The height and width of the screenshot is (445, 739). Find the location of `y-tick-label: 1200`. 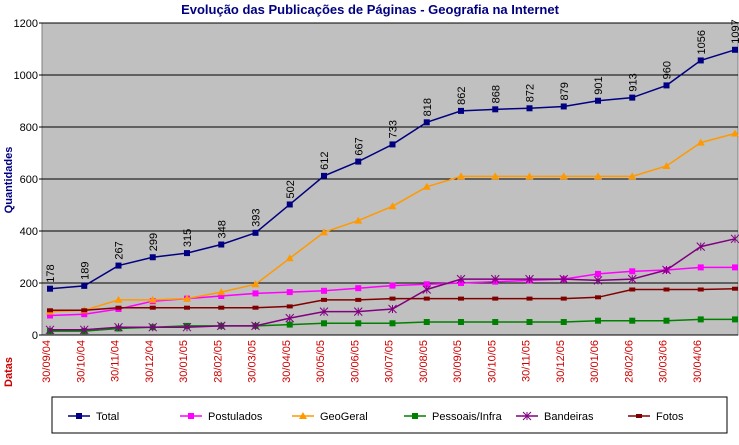

y-tick-label: 1200 is located at coordinates (26, 24).